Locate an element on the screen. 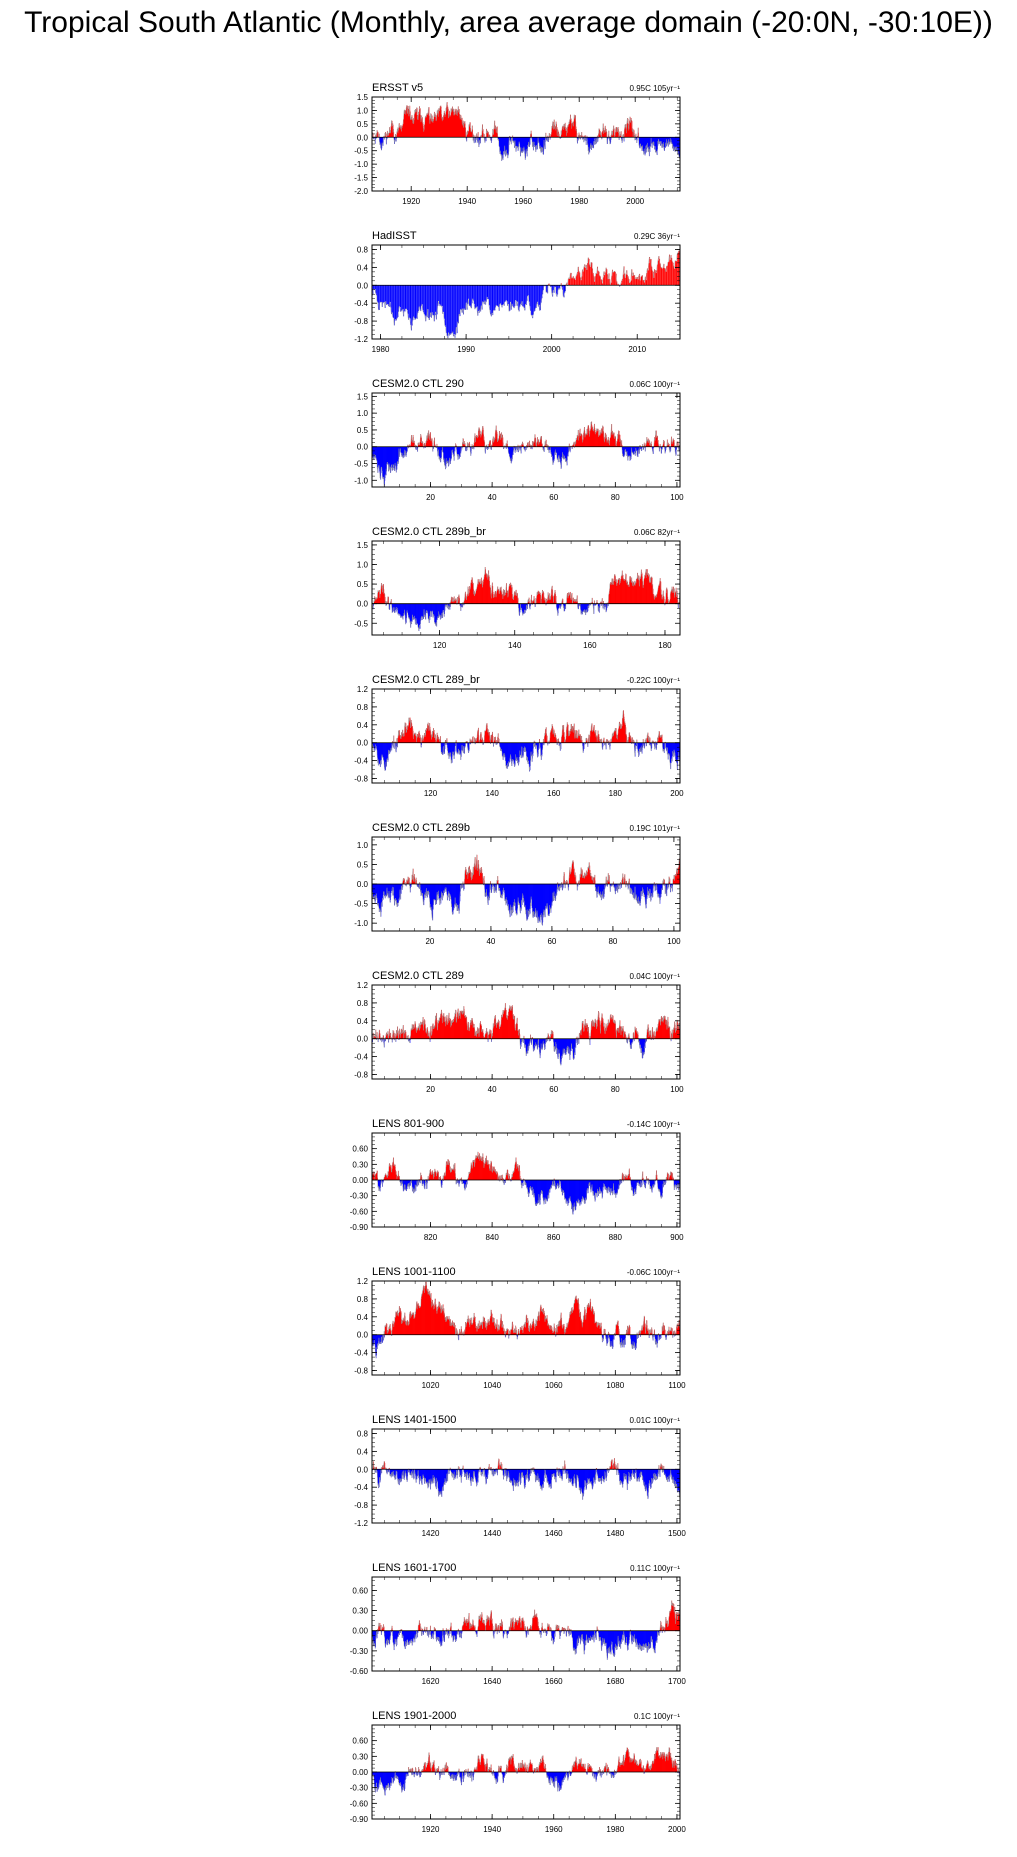  panel-title: CESM2.0 CTL 289b_br is located at coordinates (429, 532).